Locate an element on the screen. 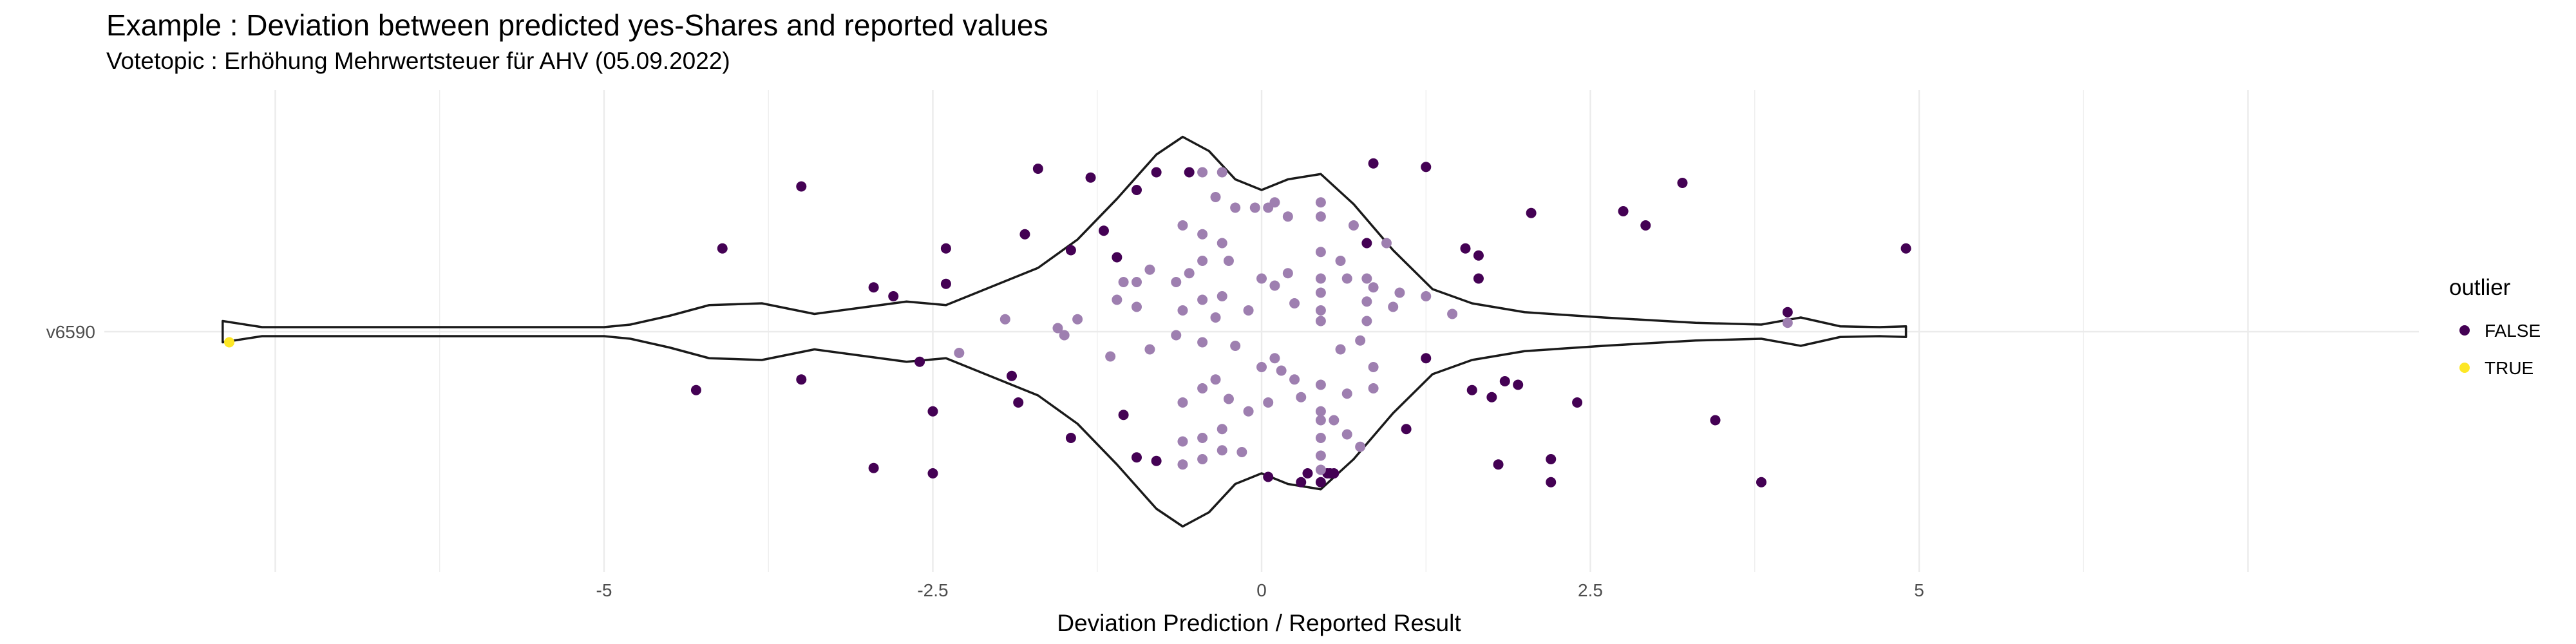 The width and height of the screenshot is (2576, 644). legend-title: outlier is located at coordinates (2480, 287).